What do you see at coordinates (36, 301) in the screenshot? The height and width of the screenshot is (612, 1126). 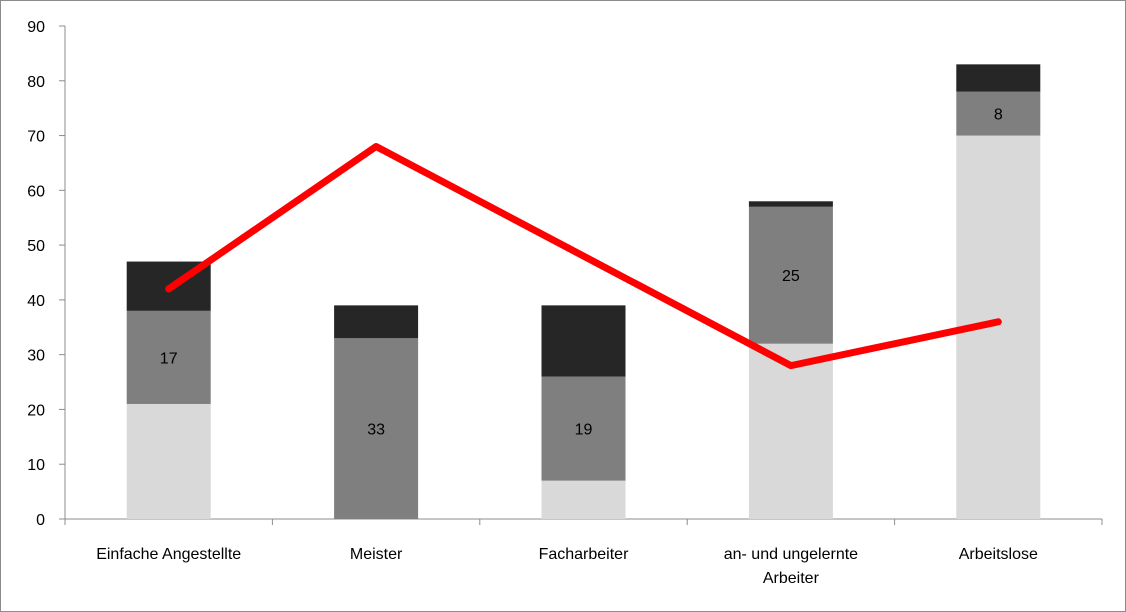 I see `y-tick-label: 40` at bounding box center [36, 301].